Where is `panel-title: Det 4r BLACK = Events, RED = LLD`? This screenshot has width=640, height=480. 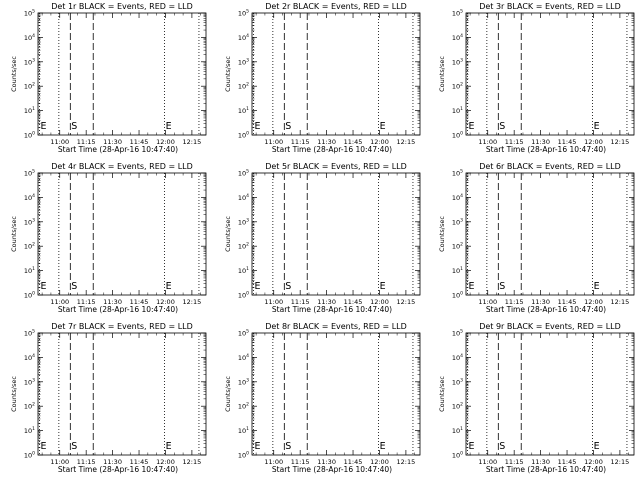 panel-title: Det 4r BLACK = Events, RED = LLD is located at coordinates (122, 166).